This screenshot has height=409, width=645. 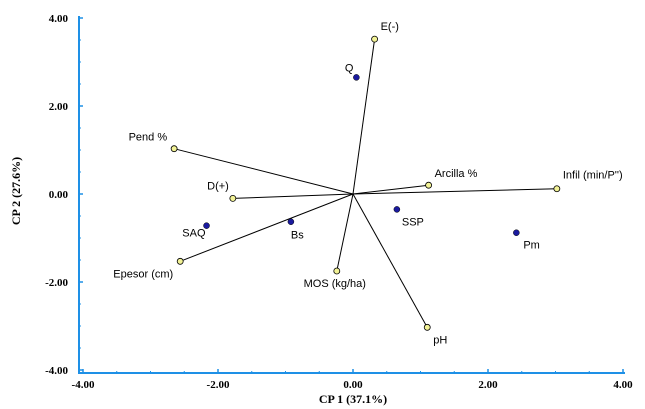 What do you see at coordinates (143, 274) in the screenshot?
I see `vector-label: Epesor (cm)` at bounding box center [143, 274].